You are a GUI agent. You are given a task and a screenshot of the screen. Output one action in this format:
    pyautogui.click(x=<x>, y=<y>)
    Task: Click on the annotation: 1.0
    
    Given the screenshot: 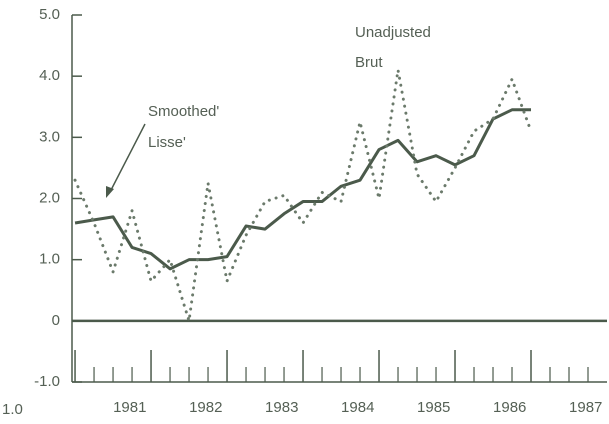 What is the action you would take?
    pyautogui.click(x=12, y=409)
    